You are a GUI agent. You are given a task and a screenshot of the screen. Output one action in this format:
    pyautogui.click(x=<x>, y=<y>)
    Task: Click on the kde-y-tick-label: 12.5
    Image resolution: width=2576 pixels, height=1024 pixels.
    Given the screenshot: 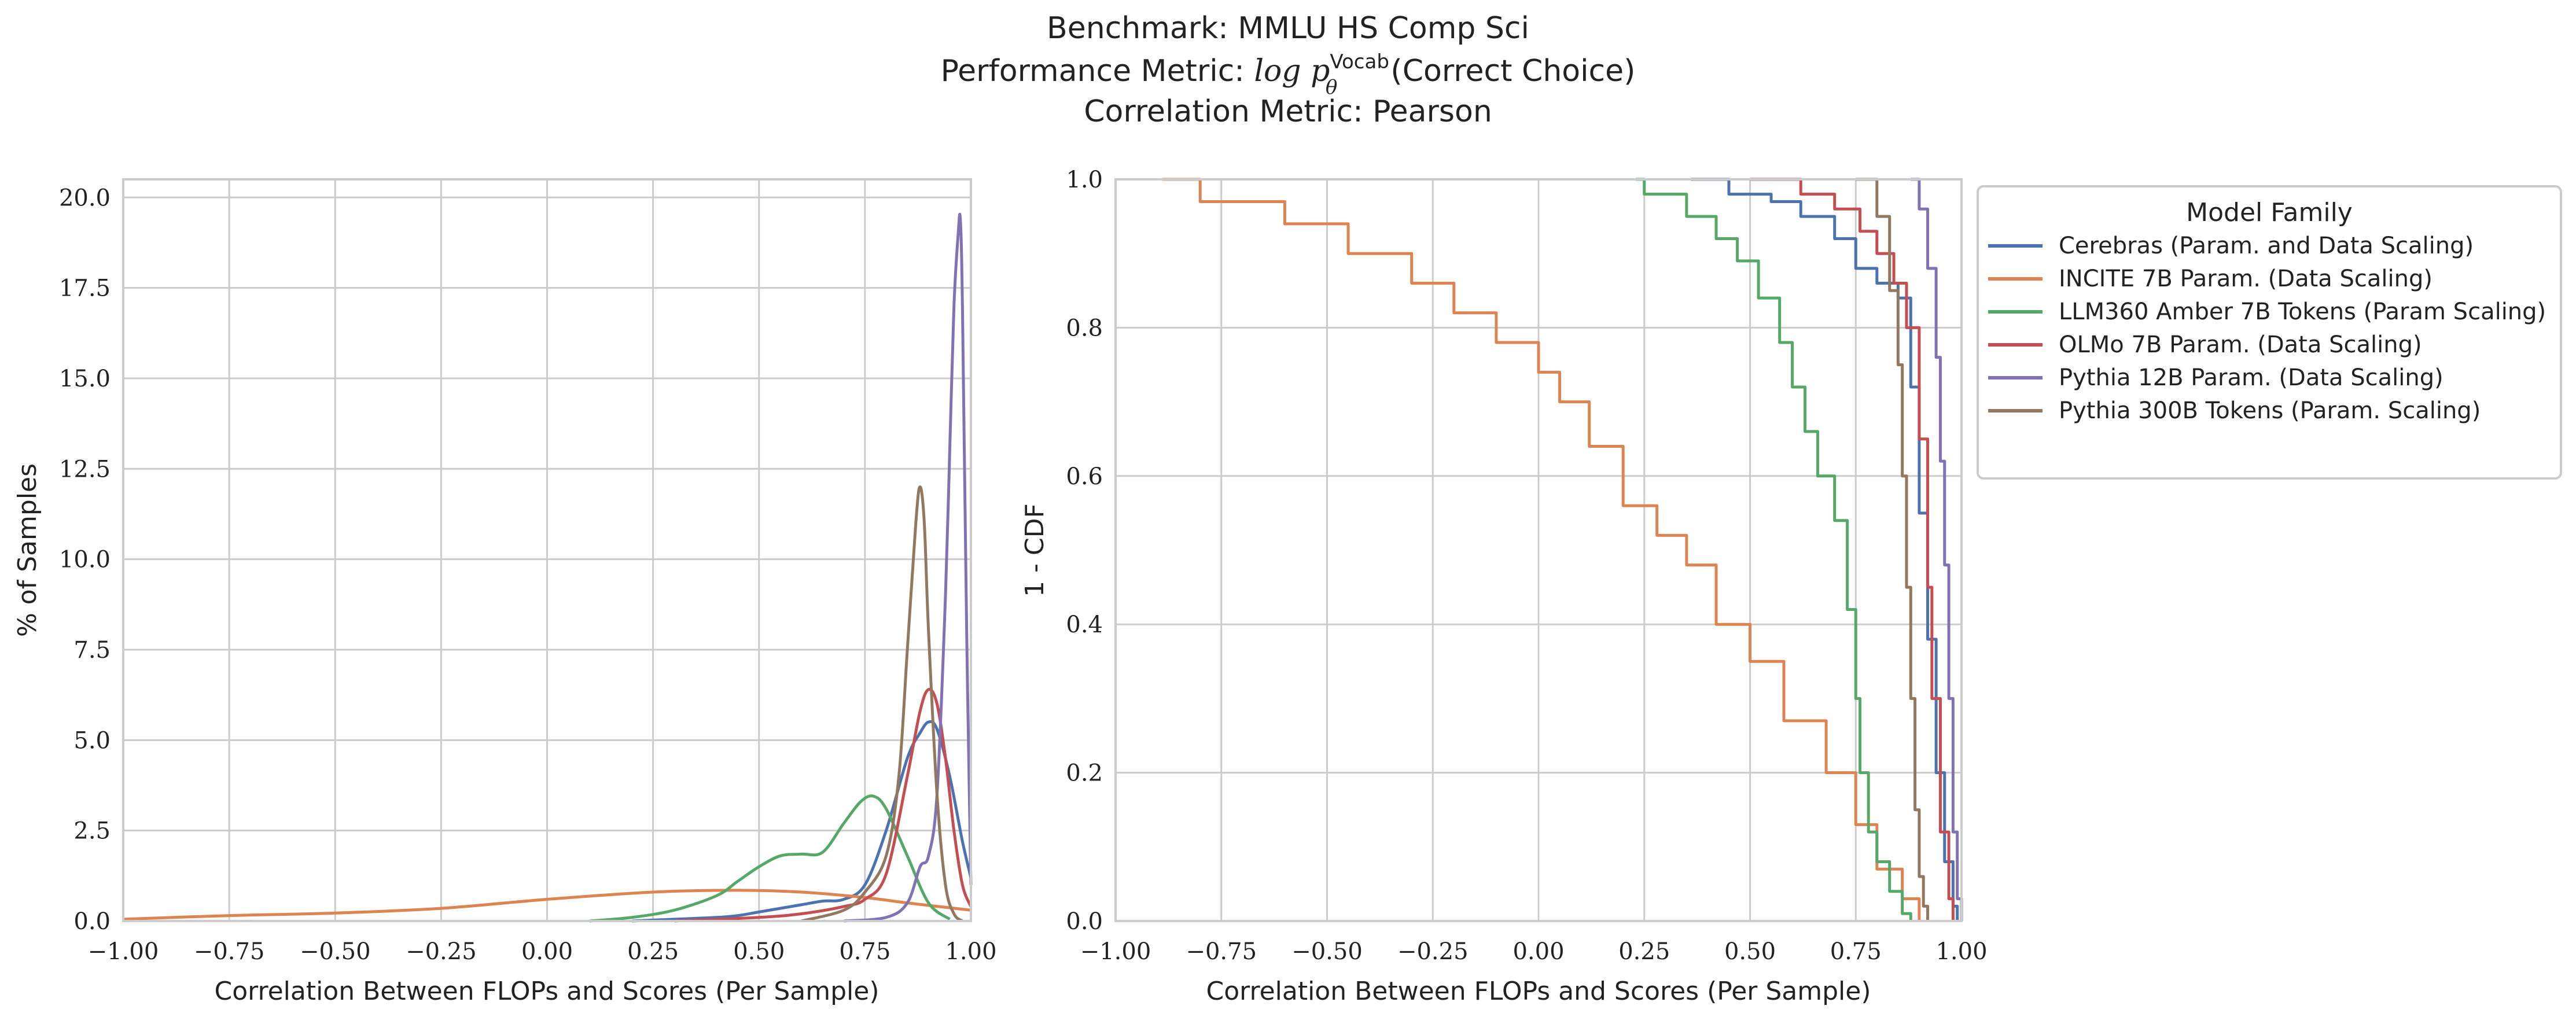 What is the action you would take?
    pyautogui.click(x=85, y=469)
    